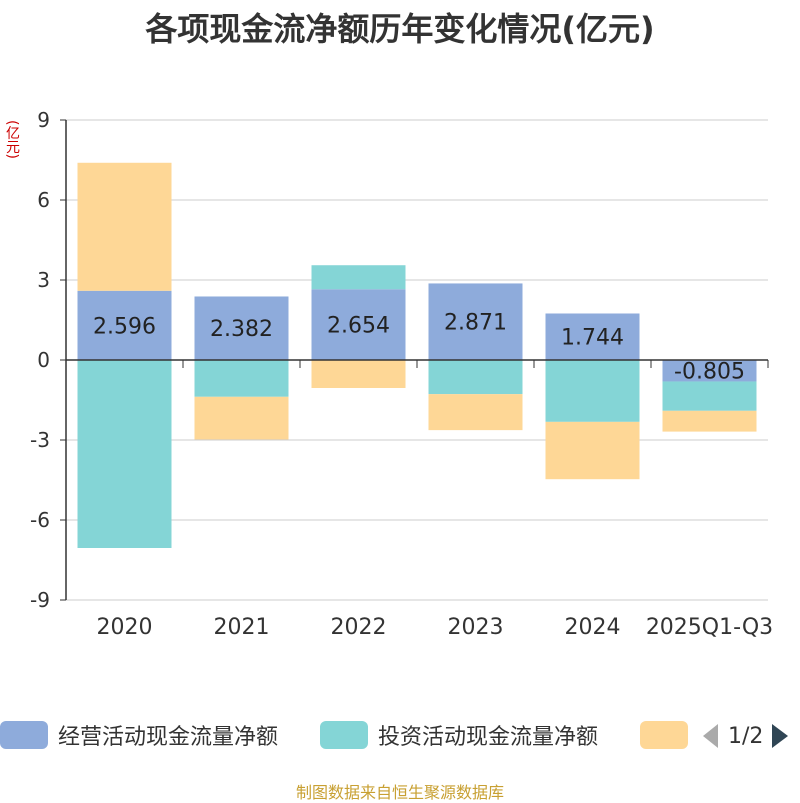  I want to click on y-tick-label-4: -3, so click(40, 440).